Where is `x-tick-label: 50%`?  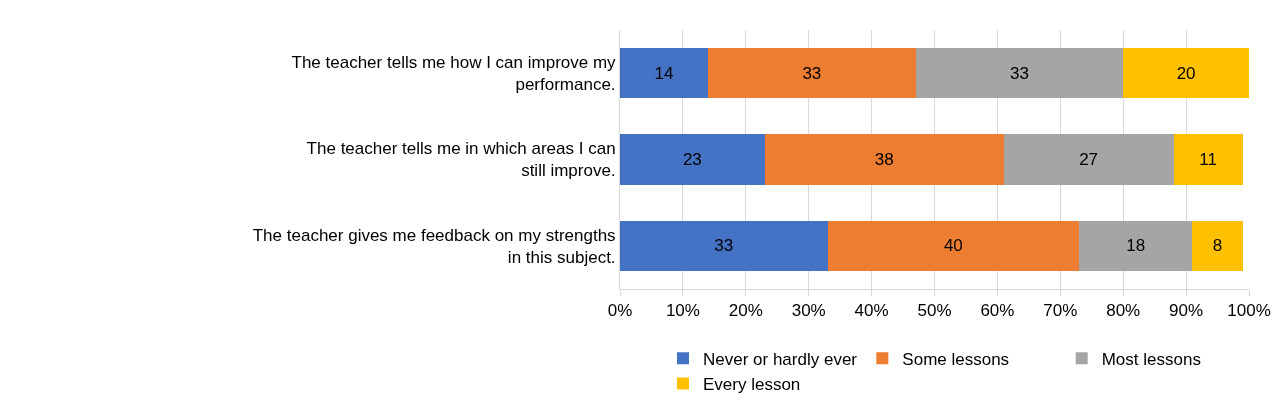 x-tick-label: 50% is located at coordinates (934, 311).